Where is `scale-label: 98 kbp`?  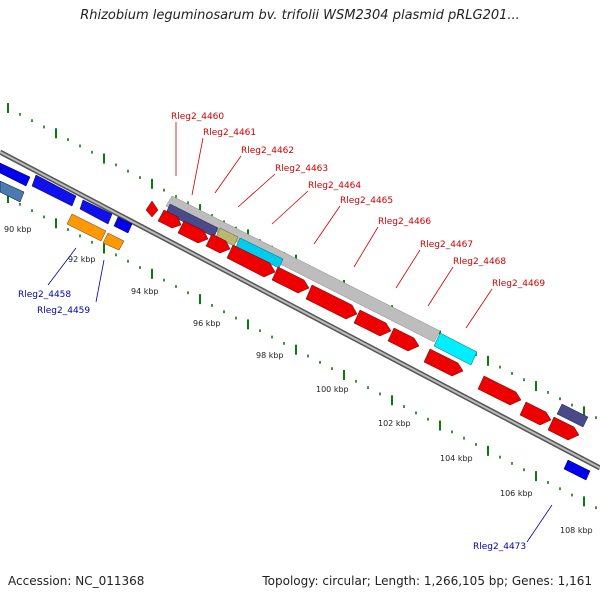 scale-label: 98 kbp is located at coordinates (270, 355).